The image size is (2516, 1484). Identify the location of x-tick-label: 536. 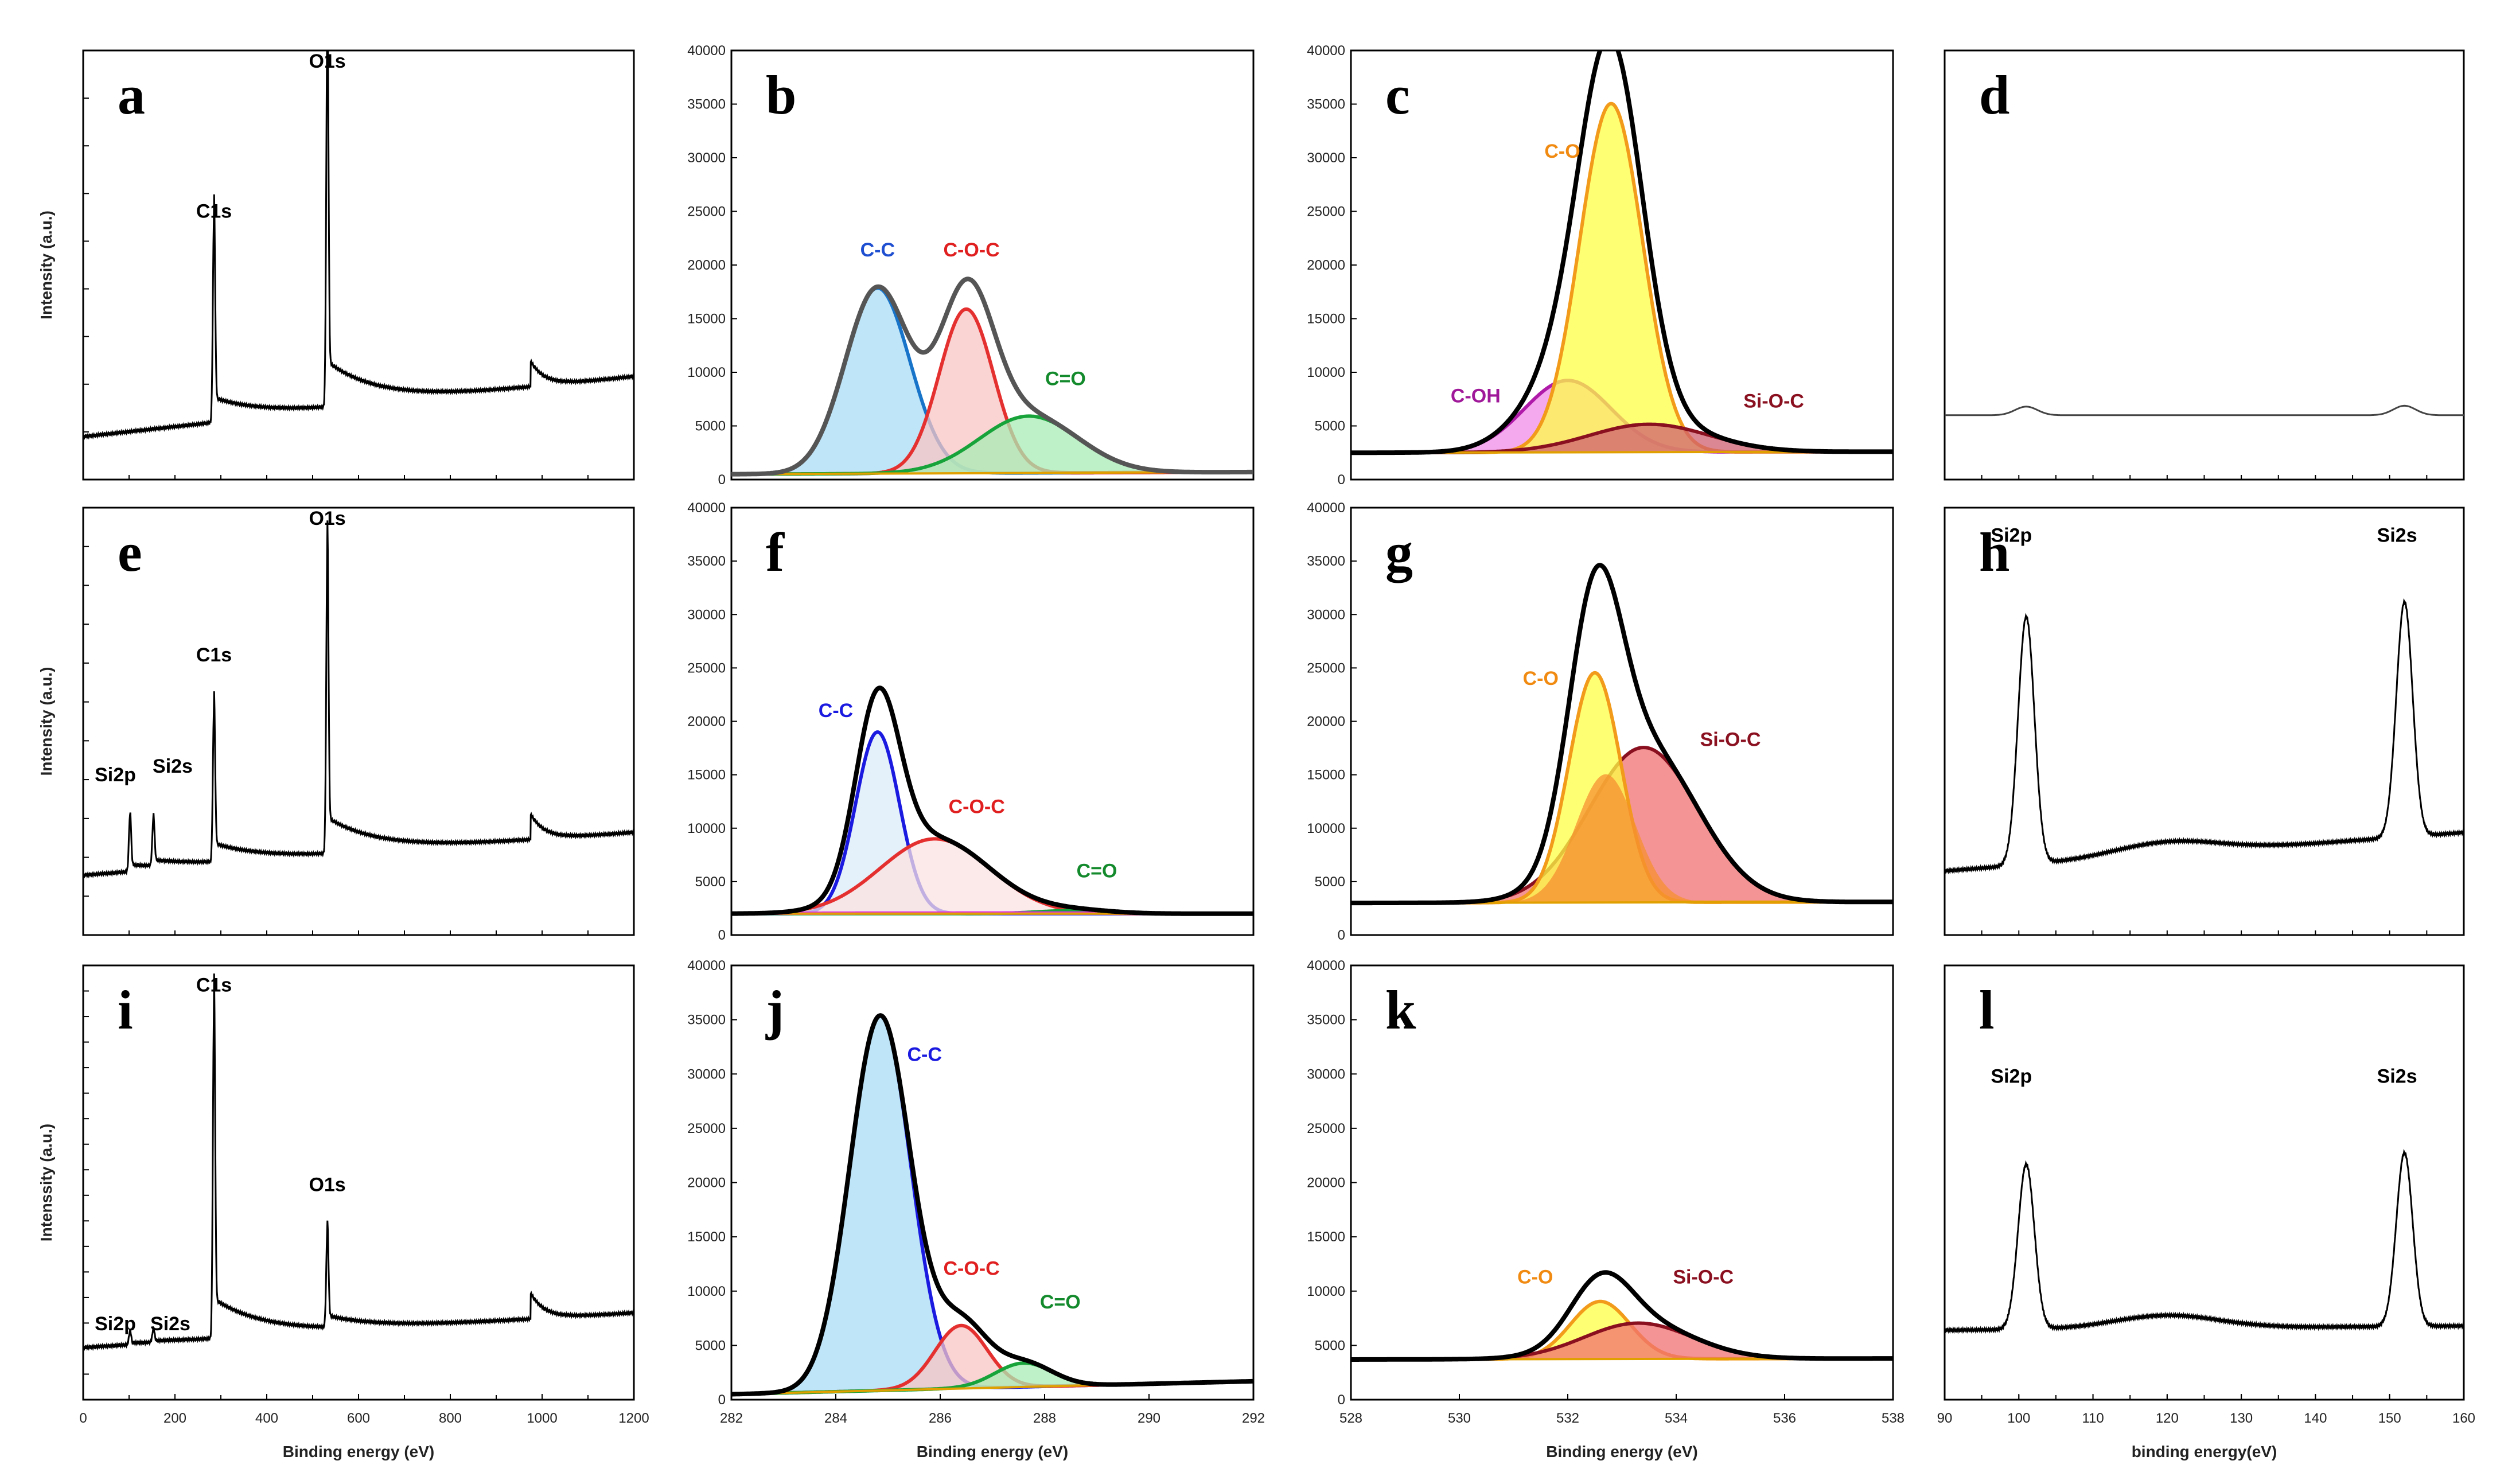
(1784, 1419).